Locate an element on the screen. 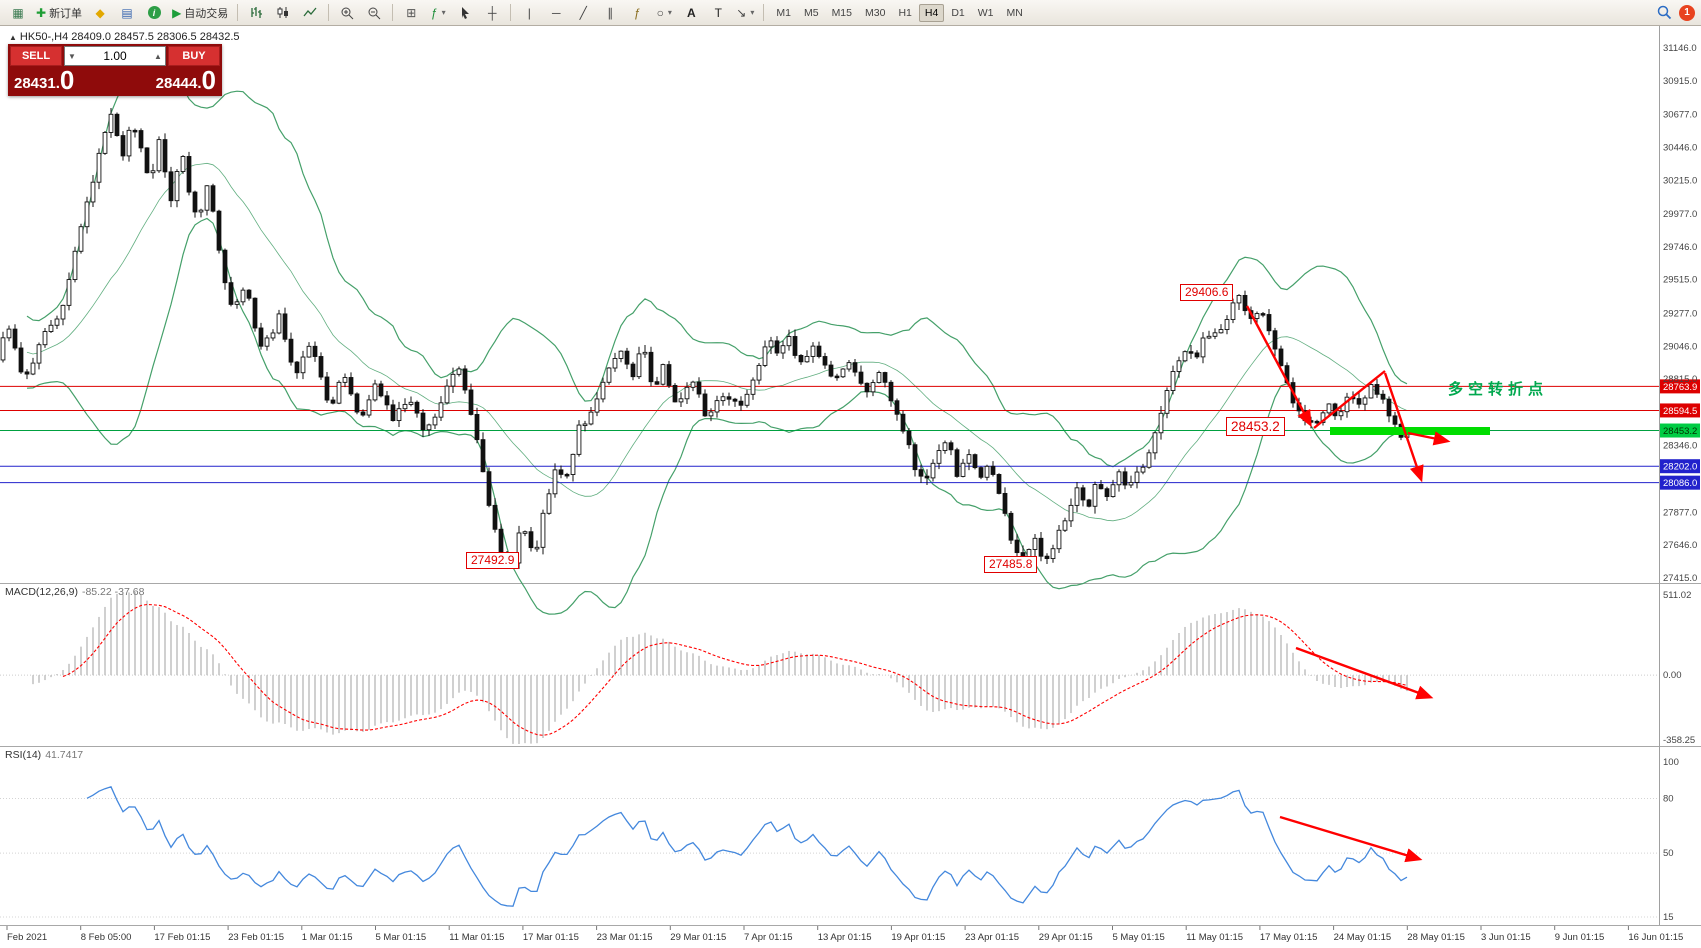 The image size is (1701, 948). profiles-icon: ◆ is located at coordinates (100, 12).